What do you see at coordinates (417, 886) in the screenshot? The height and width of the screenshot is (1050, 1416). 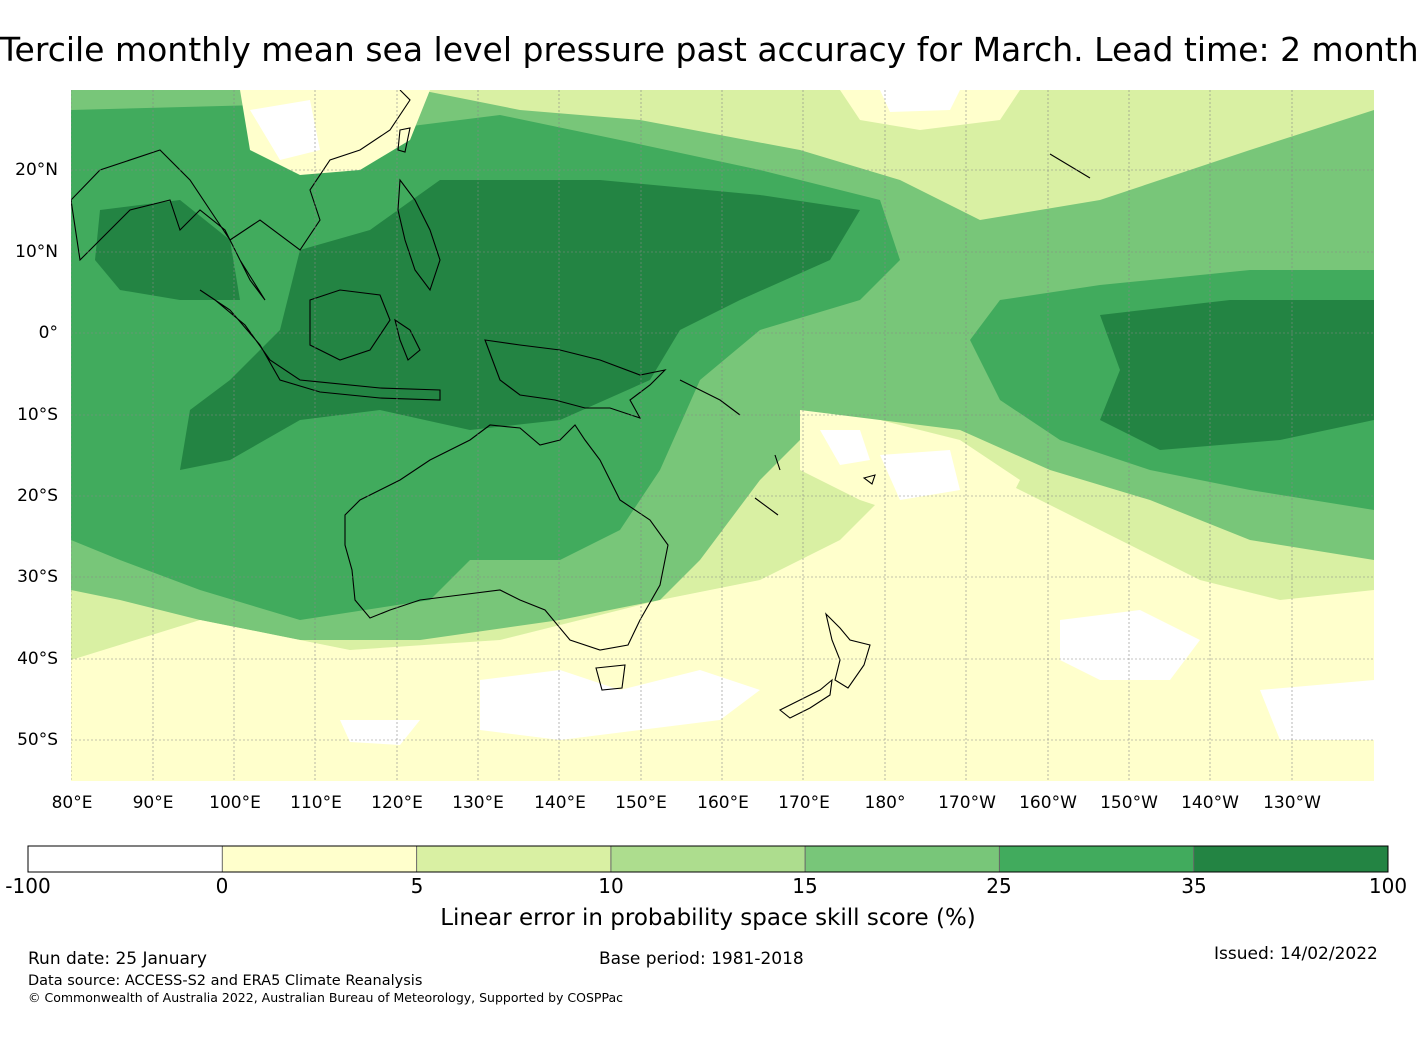 I see `colorbar-tick-label: 5` at bounding box center [417, 886].